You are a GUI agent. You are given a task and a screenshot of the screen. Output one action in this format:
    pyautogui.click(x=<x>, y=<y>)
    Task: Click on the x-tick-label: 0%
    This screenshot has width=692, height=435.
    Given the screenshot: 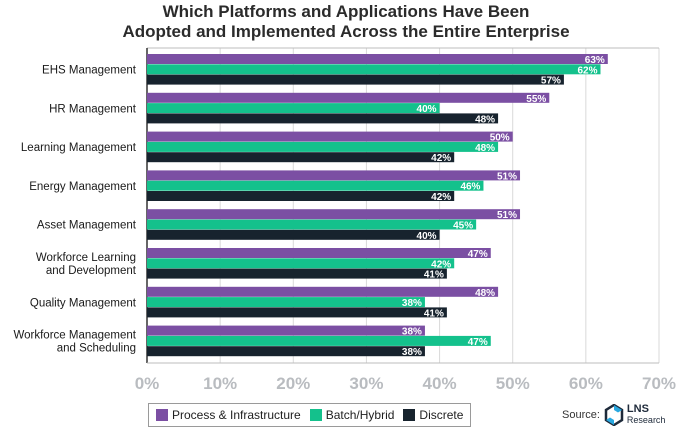 What is the action you would take?
    pyautogui.click(x=147, y=383)
    